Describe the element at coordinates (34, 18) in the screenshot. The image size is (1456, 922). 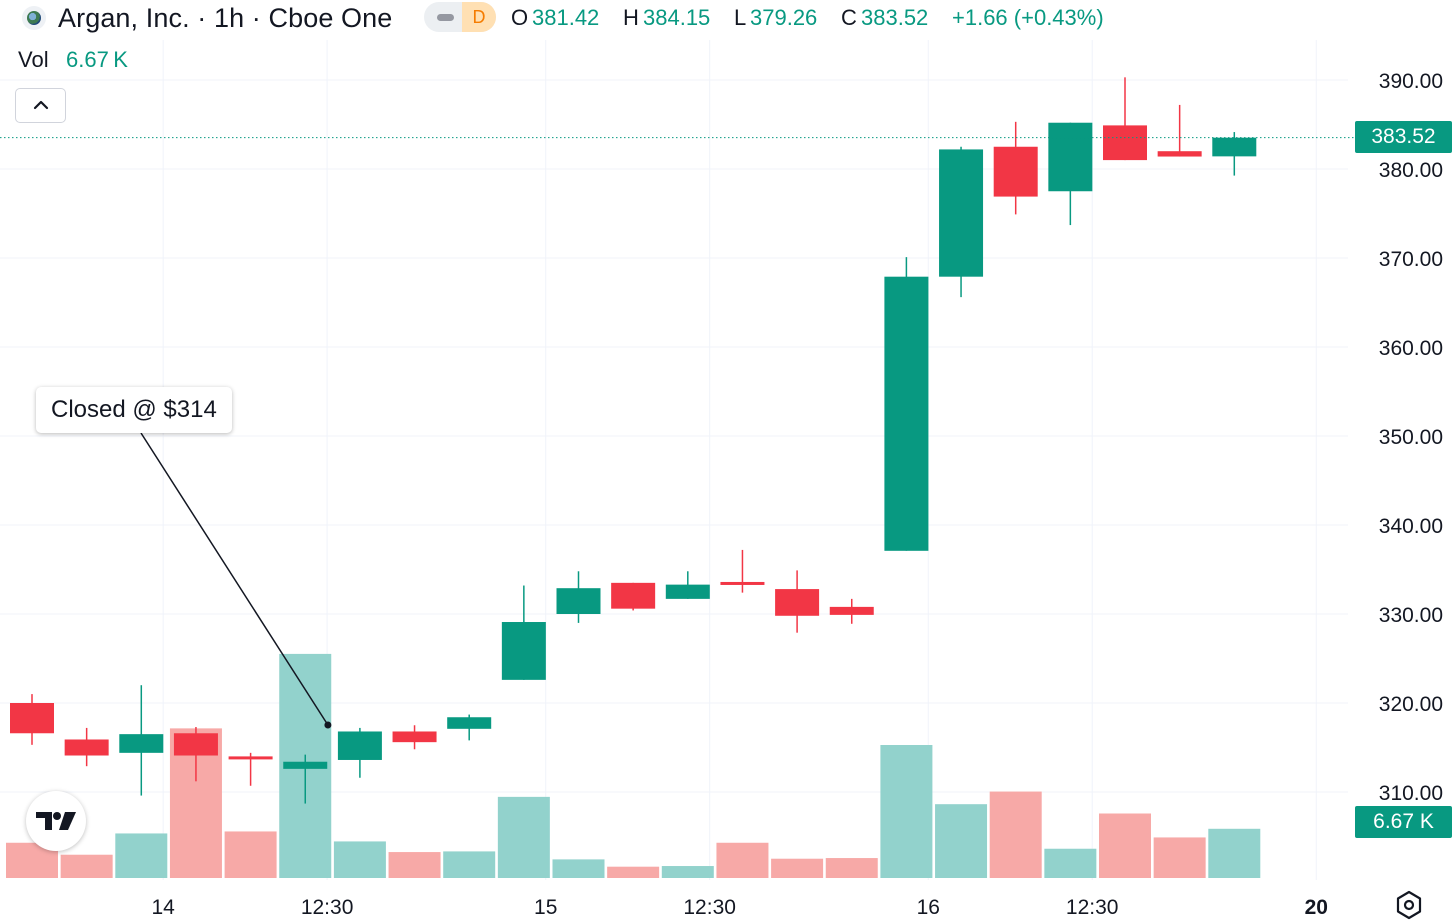
I see `symbol-logo-icon` at that location.